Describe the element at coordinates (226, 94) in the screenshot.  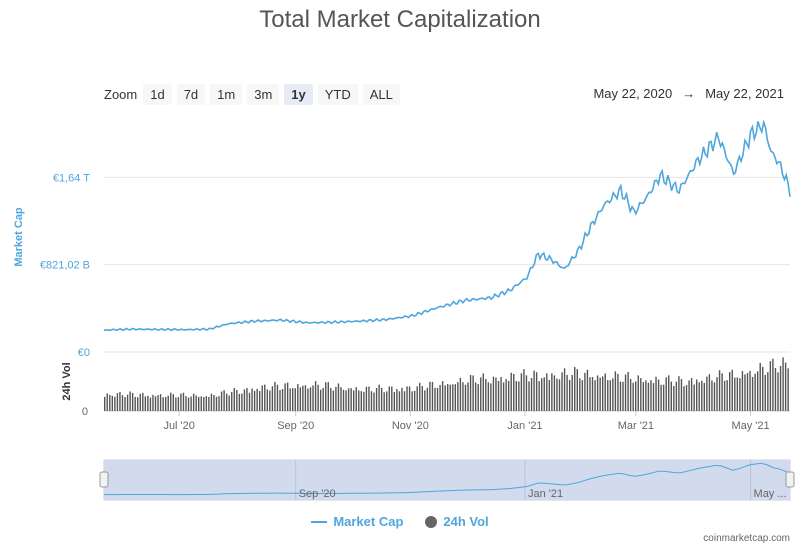
I see `zoom-1m-button: 1m` at that location.